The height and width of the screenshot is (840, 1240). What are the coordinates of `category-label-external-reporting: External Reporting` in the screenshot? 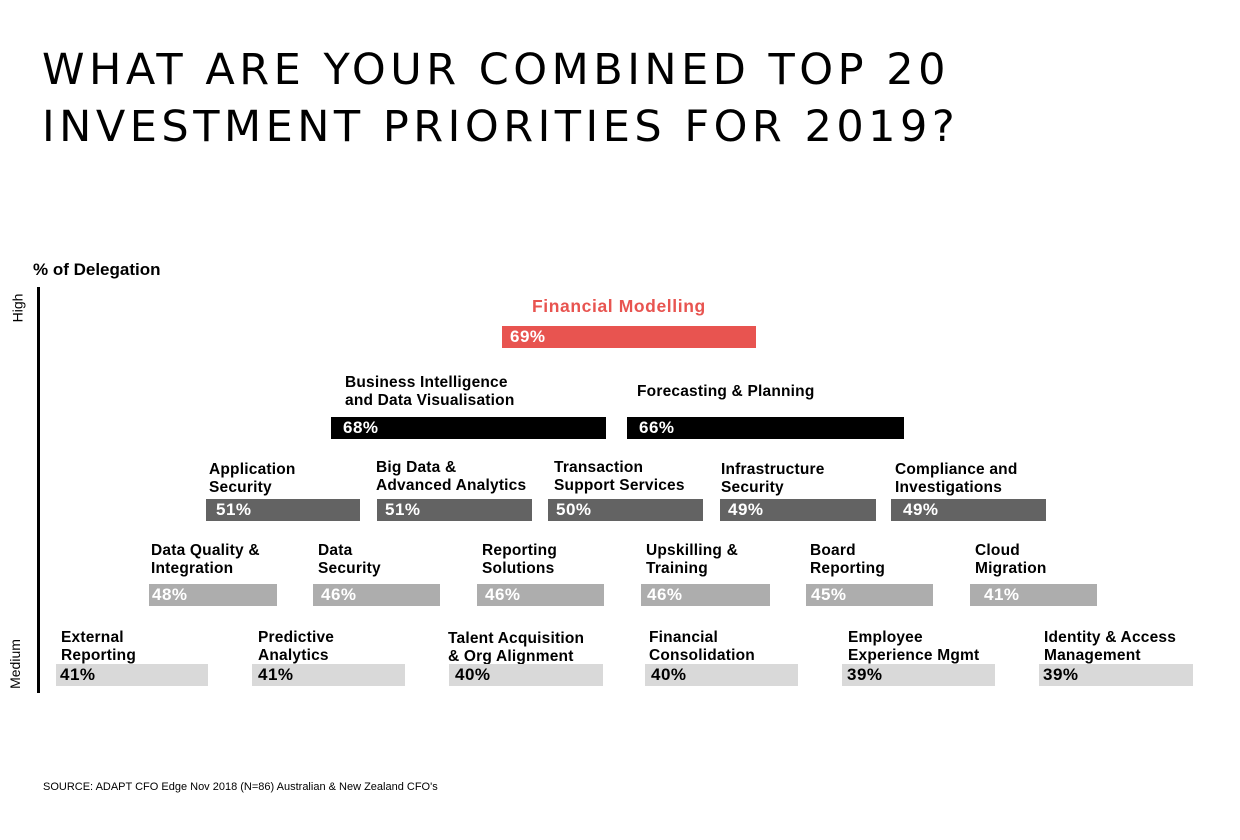 It's located at (98, 647).